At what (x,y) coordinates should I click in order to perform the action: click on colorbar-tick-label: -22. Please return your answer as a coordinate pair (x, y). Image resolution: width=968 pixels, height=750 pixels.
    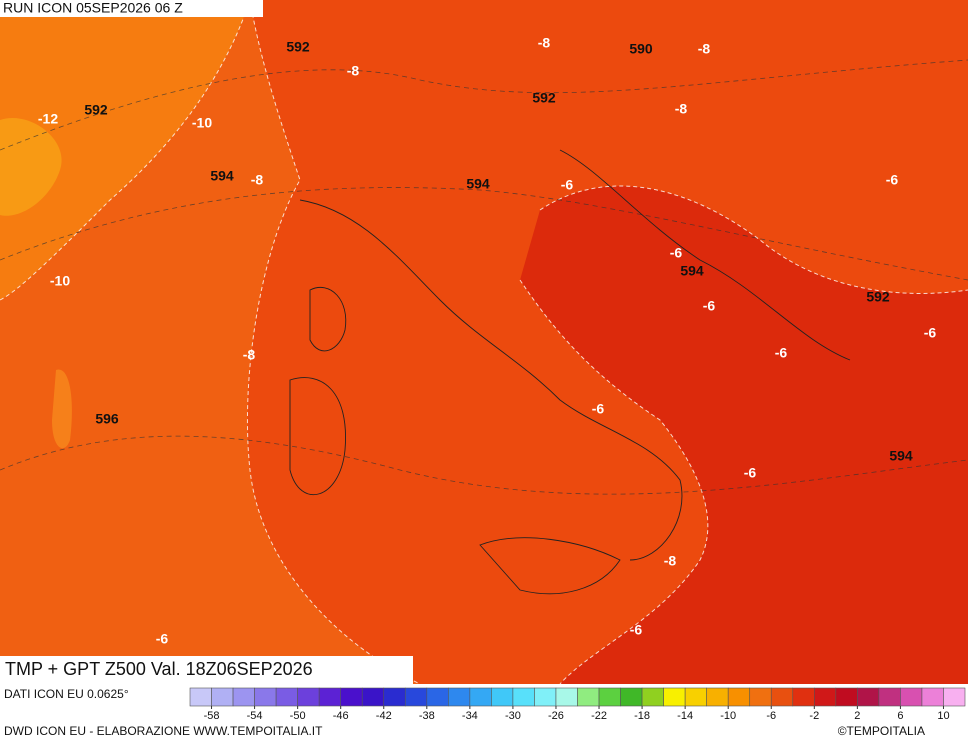
    Looking at the image, I should click on (599, 716).